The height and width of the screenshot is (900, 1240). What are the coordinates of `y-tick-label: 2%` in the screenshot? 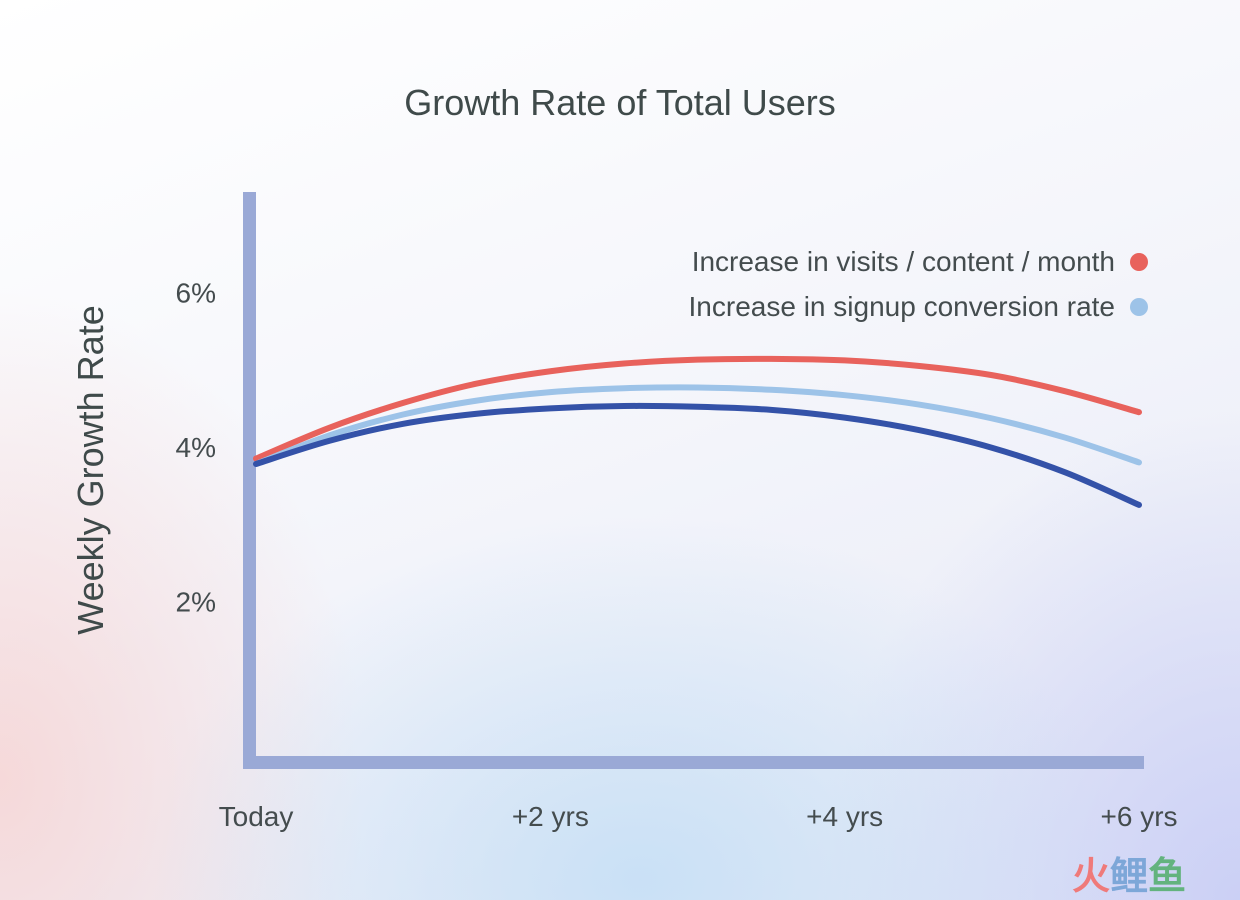 It's located at (196, 601).